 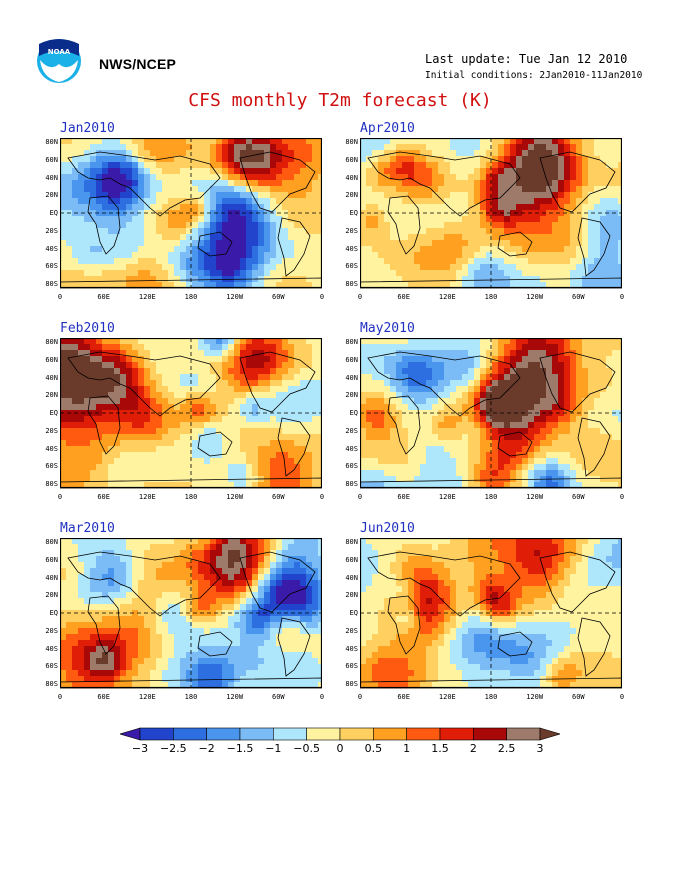 I want to click on colorbar-tick-label: 2, so click(x=473, y=748).